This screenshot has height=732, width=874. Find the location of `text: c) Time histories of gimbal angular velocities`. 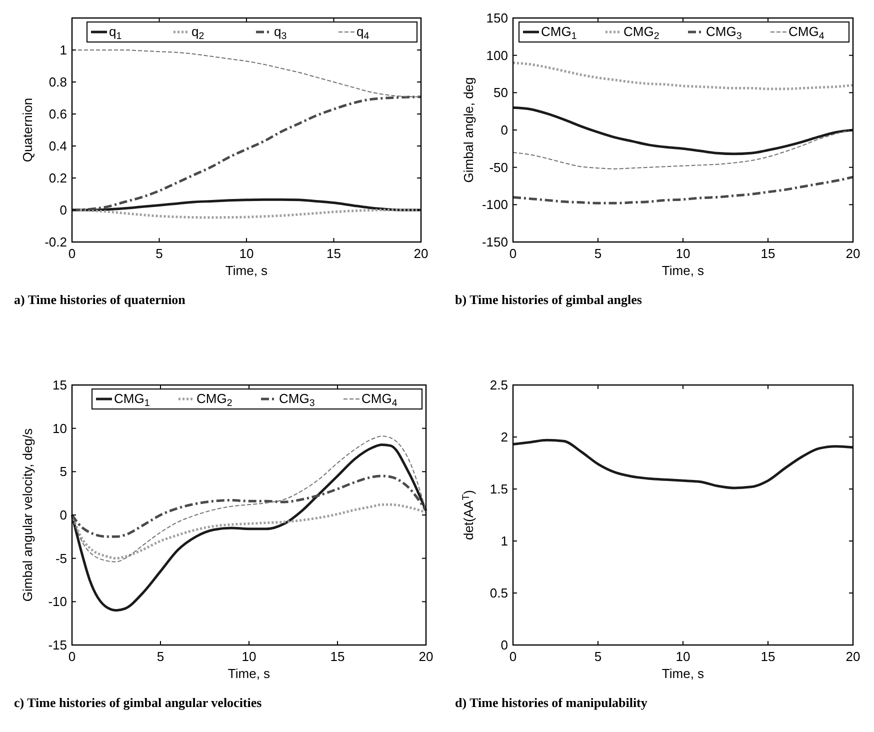

text: c) Time histories of gimbal angular velocities is located at coordinates (138, 702).